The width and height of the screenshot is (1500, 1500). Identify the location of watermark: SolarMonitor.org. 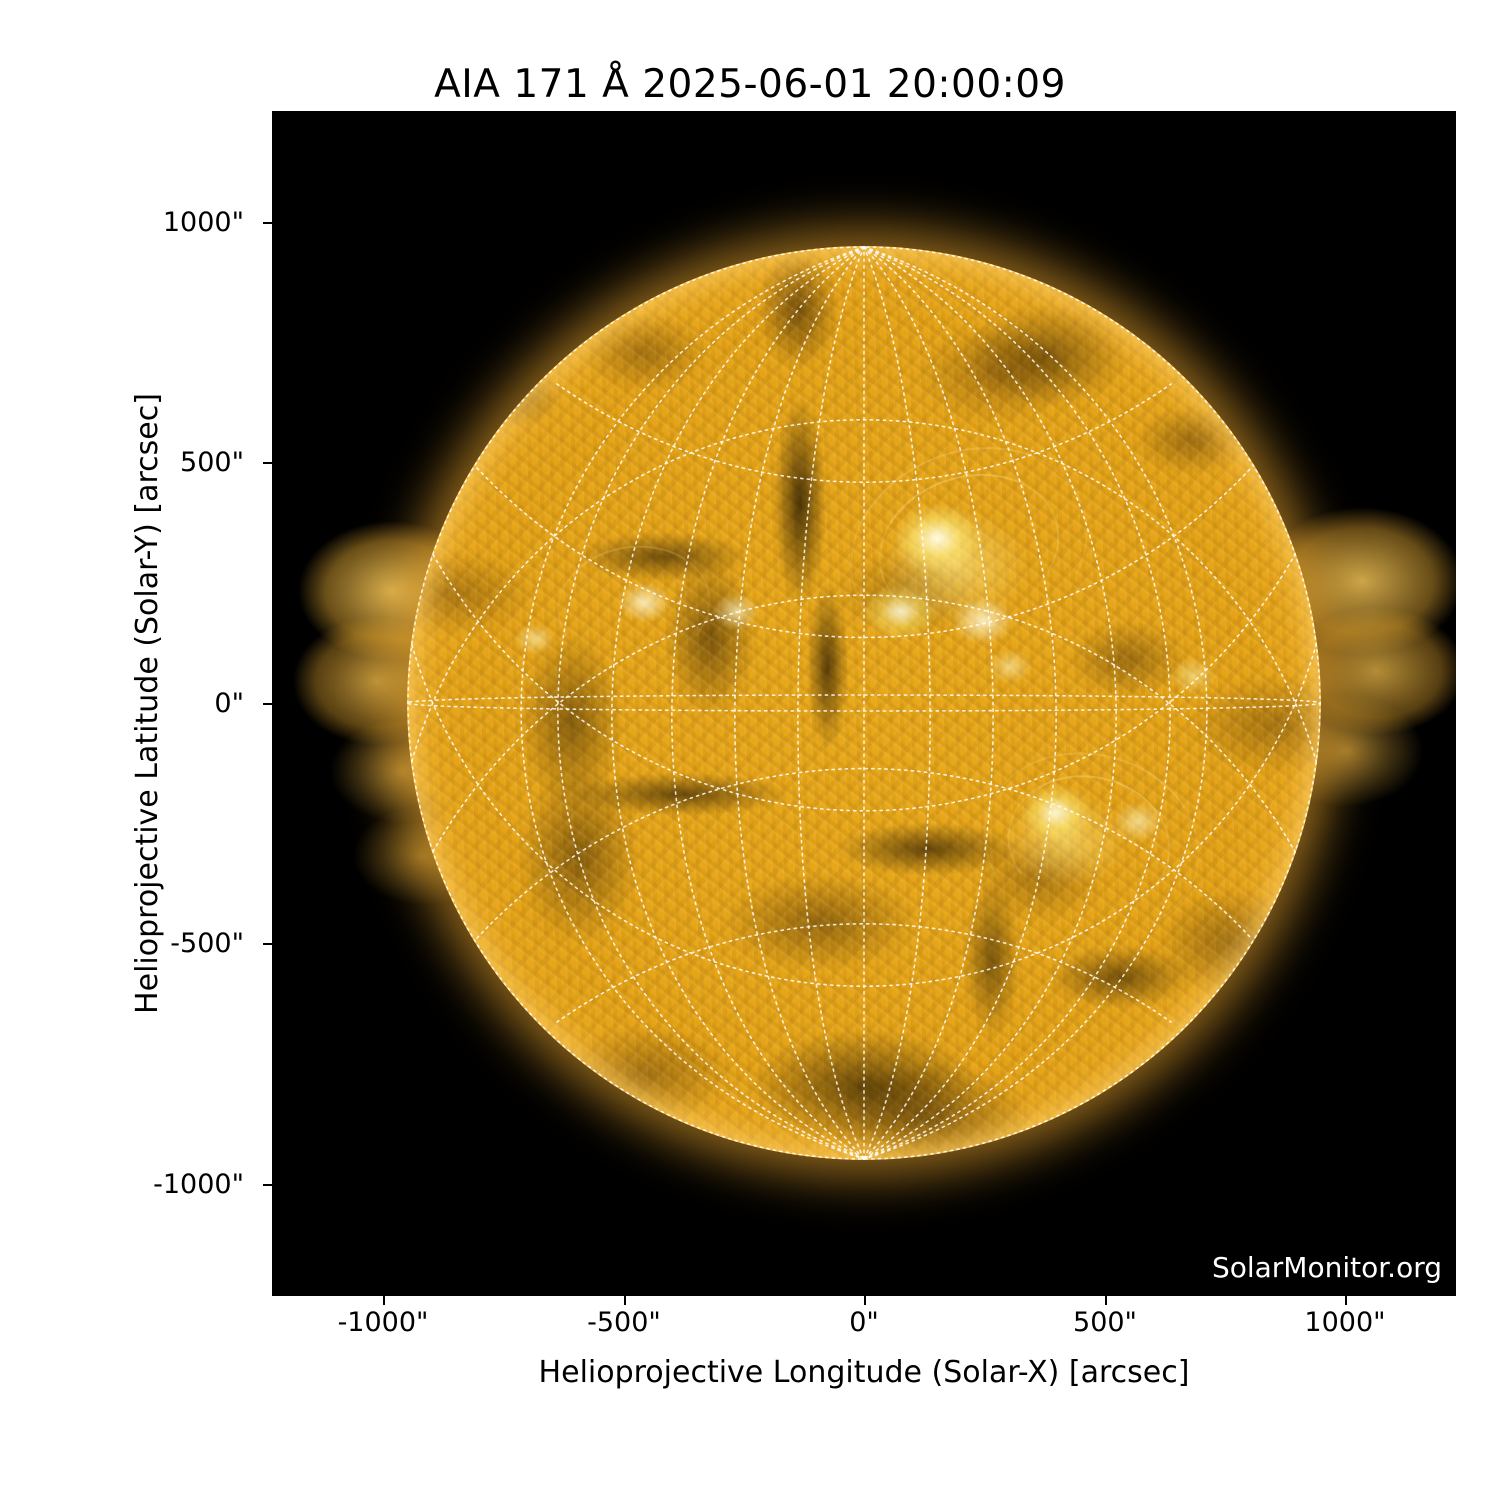
(1326, 1267).